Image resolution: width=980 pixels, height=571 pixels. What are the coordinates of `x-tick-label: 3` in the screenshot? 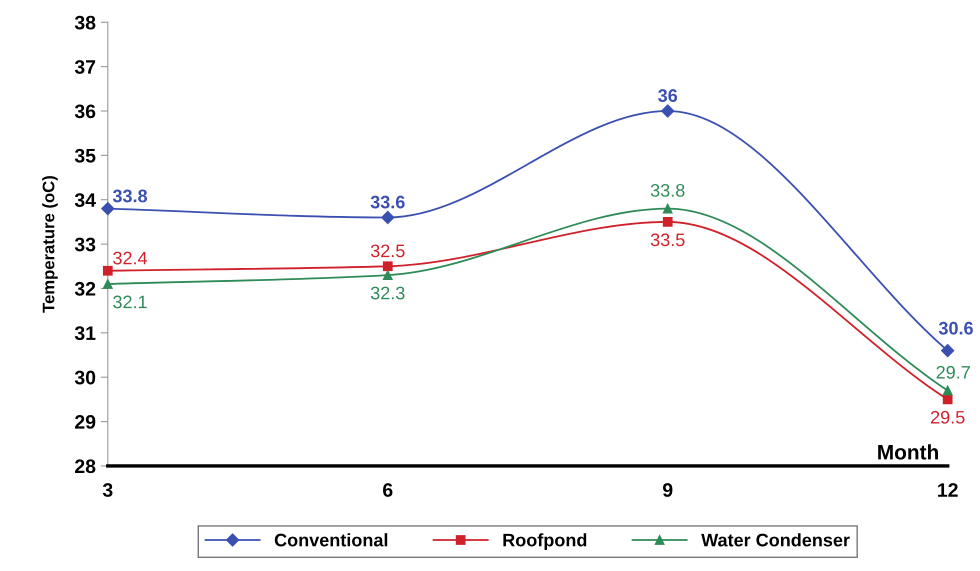 It's located at (107, 490).